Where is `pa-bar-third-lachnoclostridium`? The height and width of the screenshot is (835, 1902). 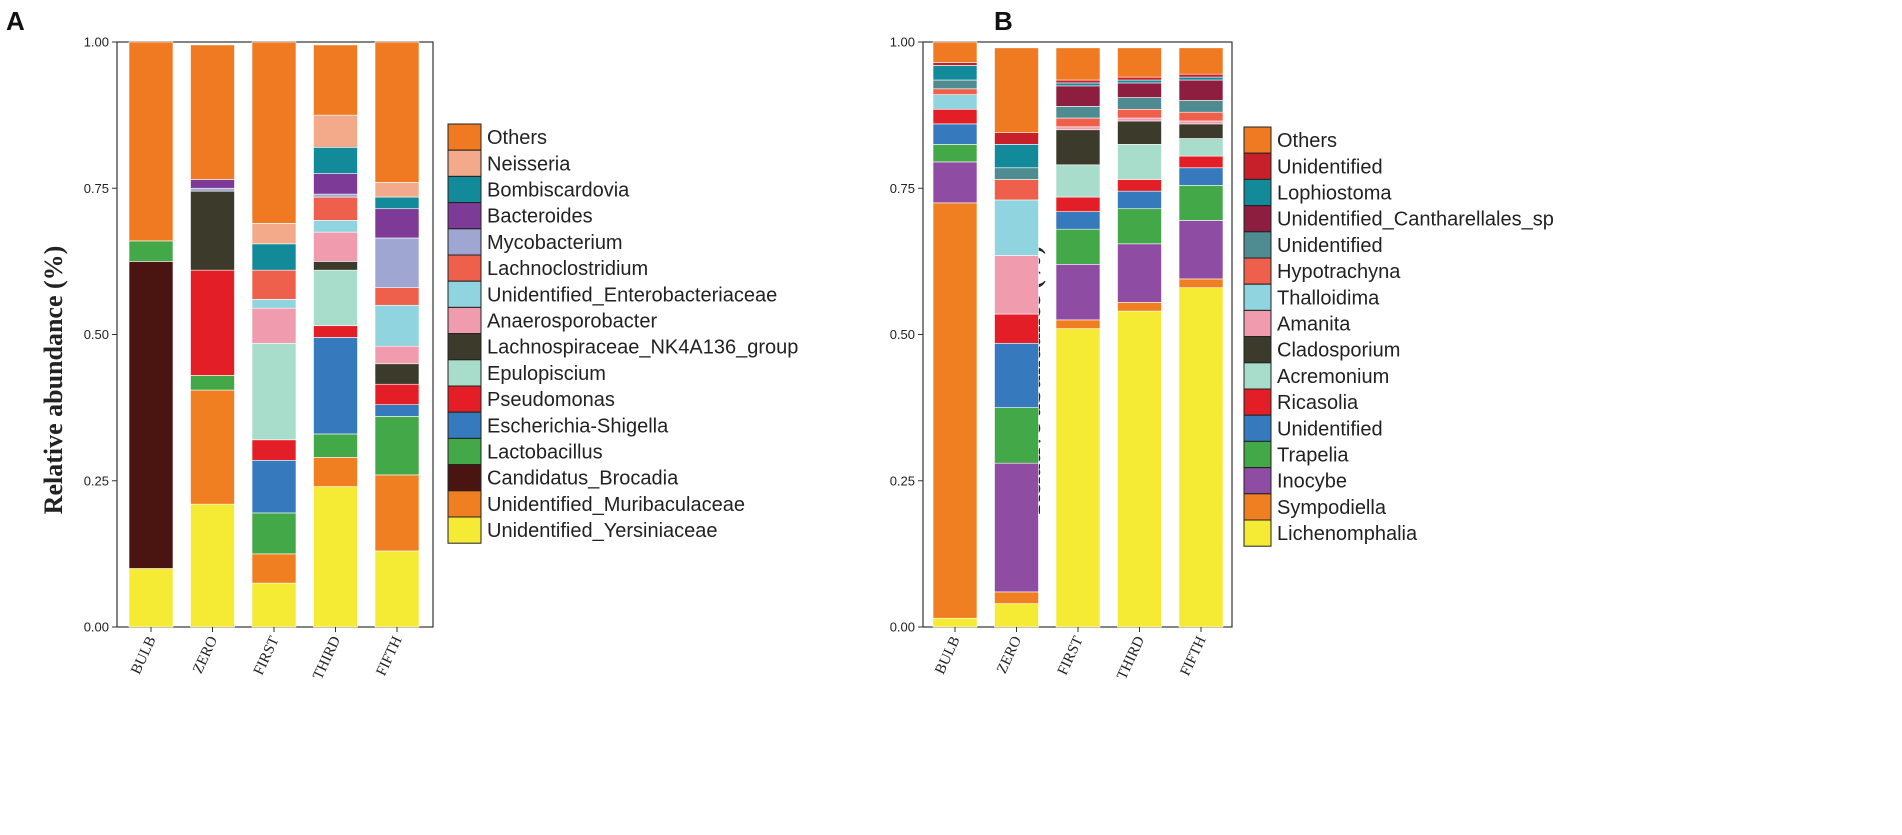 pa-bar-third-lachnoclostridium is located at coordinates (335, 208).